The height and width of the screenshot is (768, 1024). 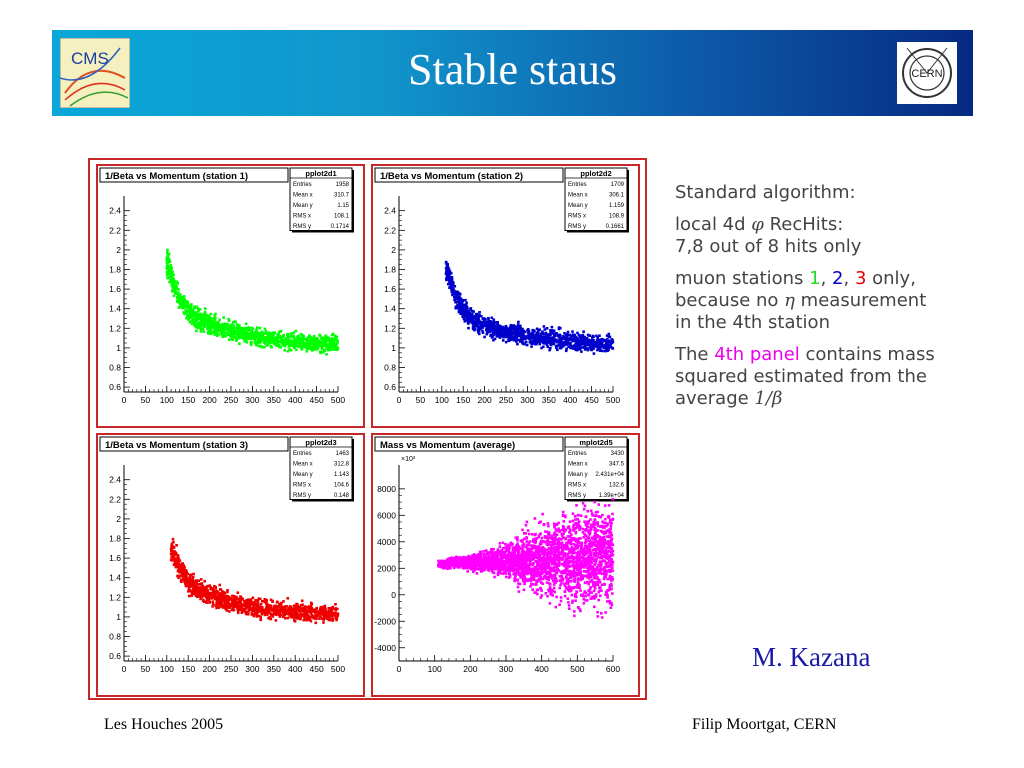 I want to click on y-tick-label: 2.4, so click(x=115, y=480).